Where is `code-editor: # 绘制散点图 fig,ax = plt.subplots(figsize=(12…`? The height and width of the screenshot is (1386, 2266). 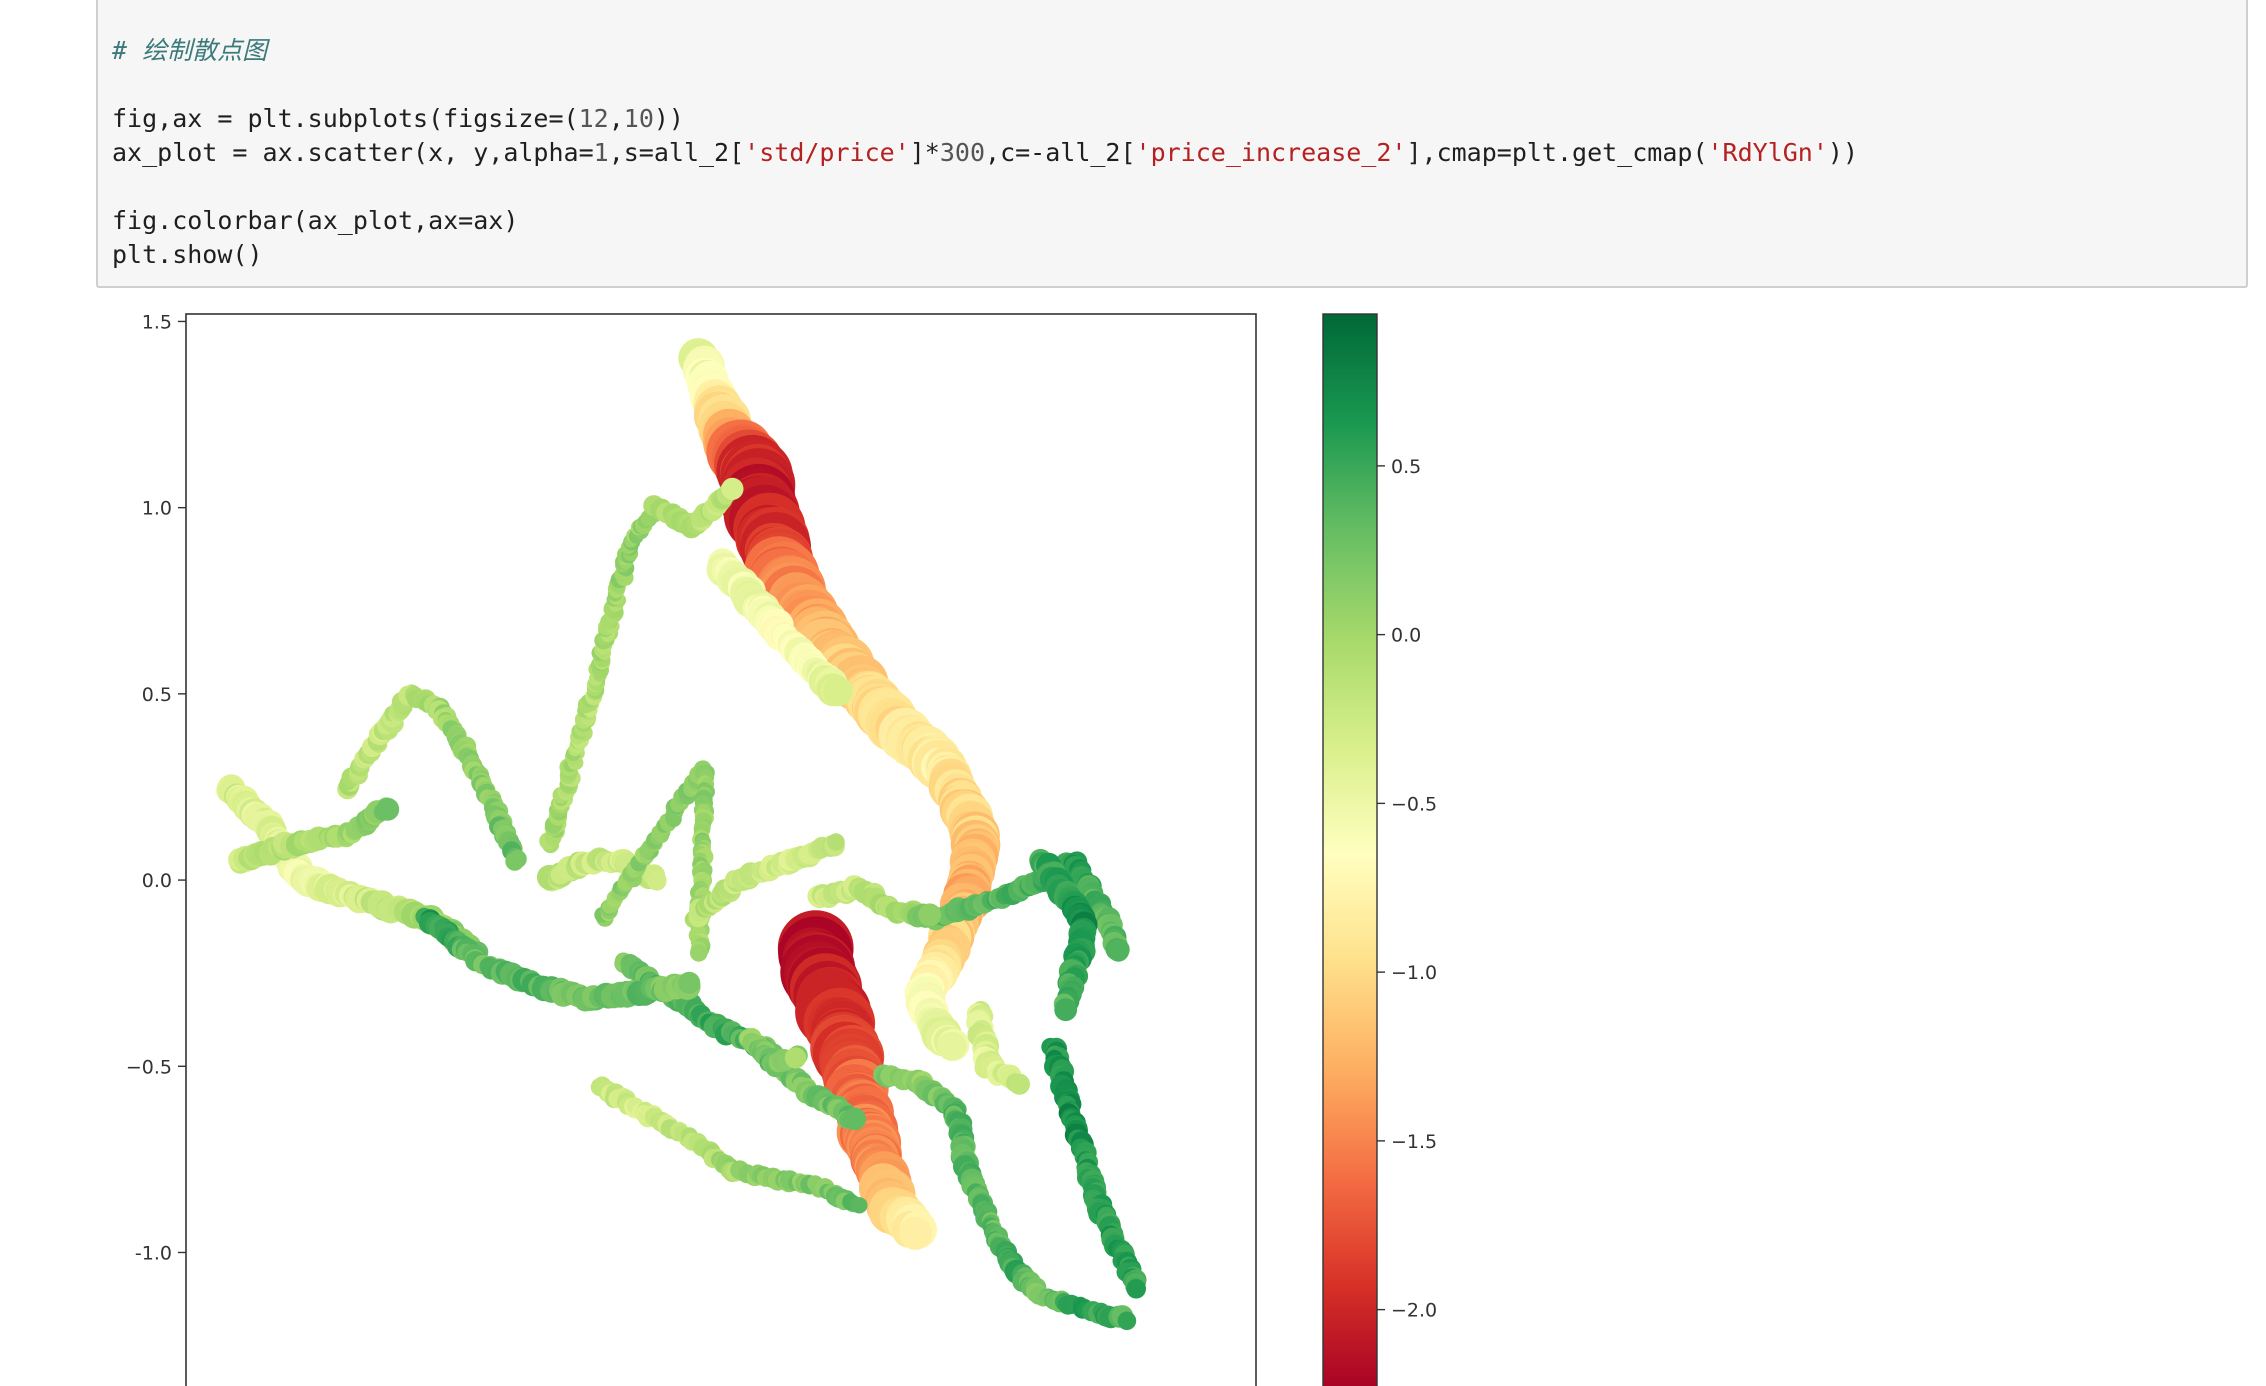
code-editor: # 绘制散点图 fig,ax = plt.subplots(figsize=(12… is located at coordinates (985, 153).